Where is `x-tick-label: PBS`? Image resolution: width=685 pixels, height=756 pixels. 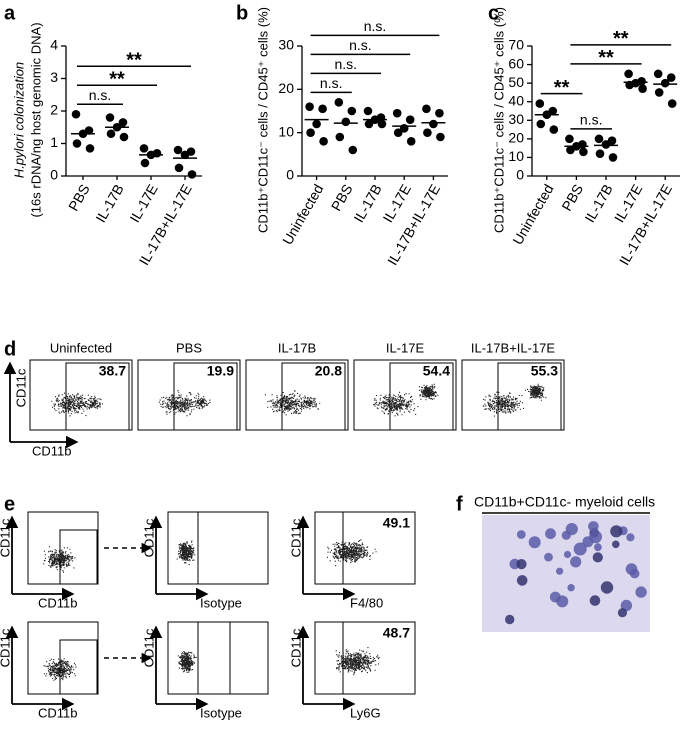 x-tick-label: PBS is located at coordinates (572, 197).